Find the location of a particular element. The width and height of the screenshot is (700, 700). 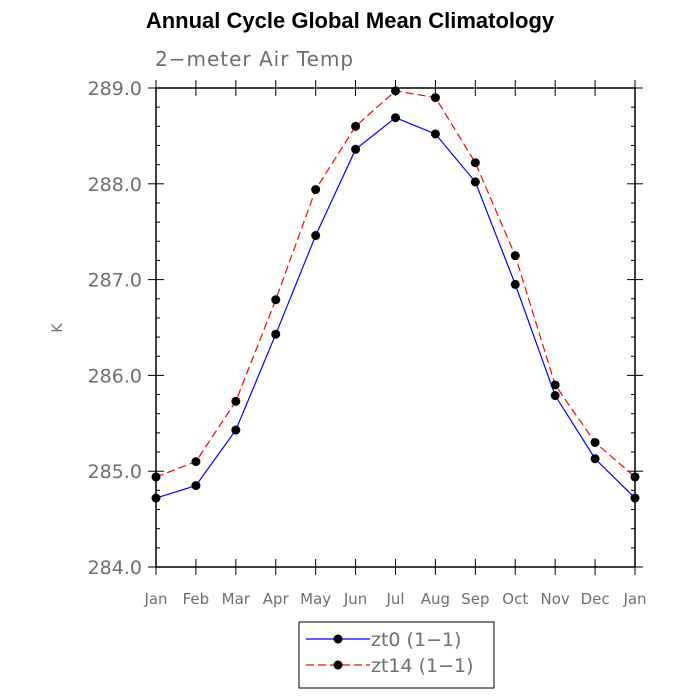

x-tick-label: Dec is located at coordinates (595, 599).